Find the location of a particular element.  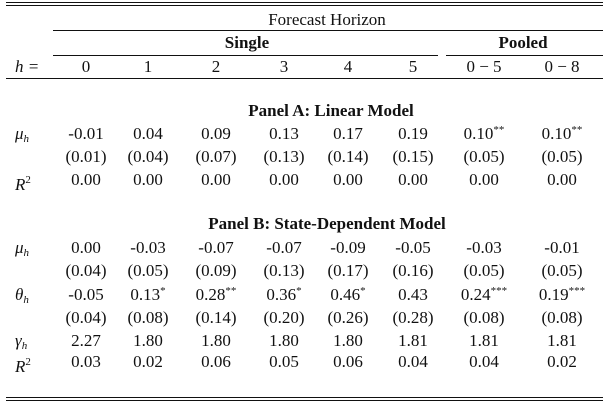

panel-b-row-2-cell-2: 0.28** is located at coordinates (216, 294).